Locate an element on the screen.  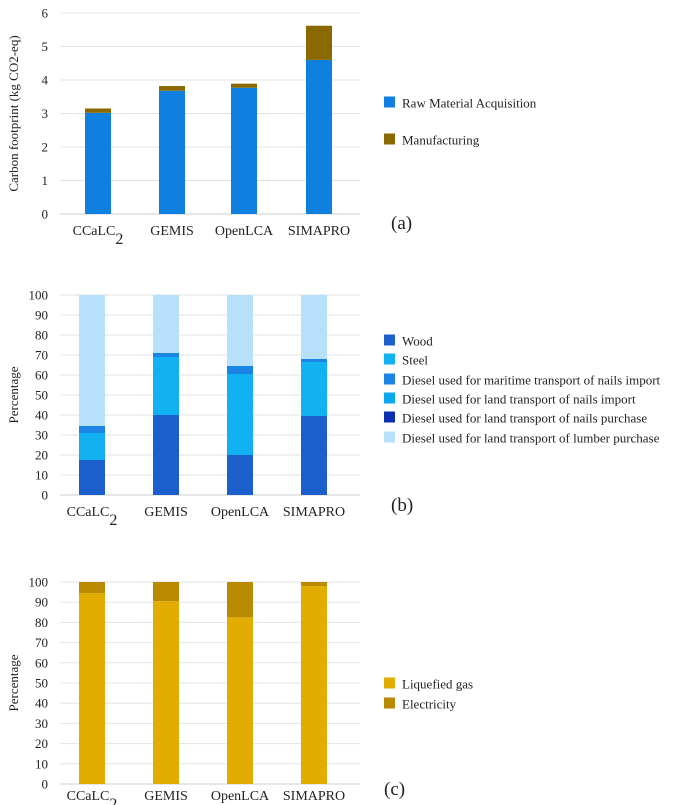
y-axis-label: Carbon footprint (kg CO2-eq) is located at coordinates (13, 113).